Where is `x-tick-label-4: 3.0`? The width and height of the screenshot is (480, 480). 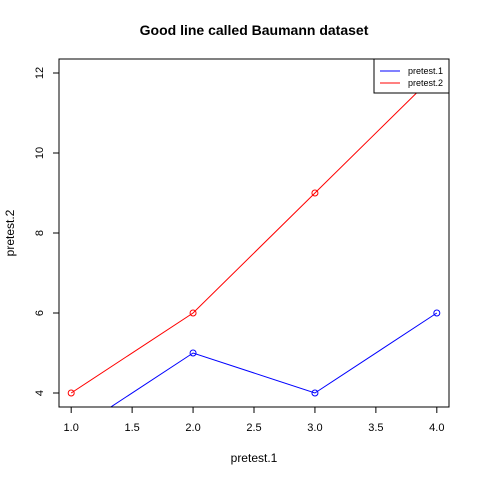 x-tick-label-4: 3.0 is located at coordinates (314, 428).